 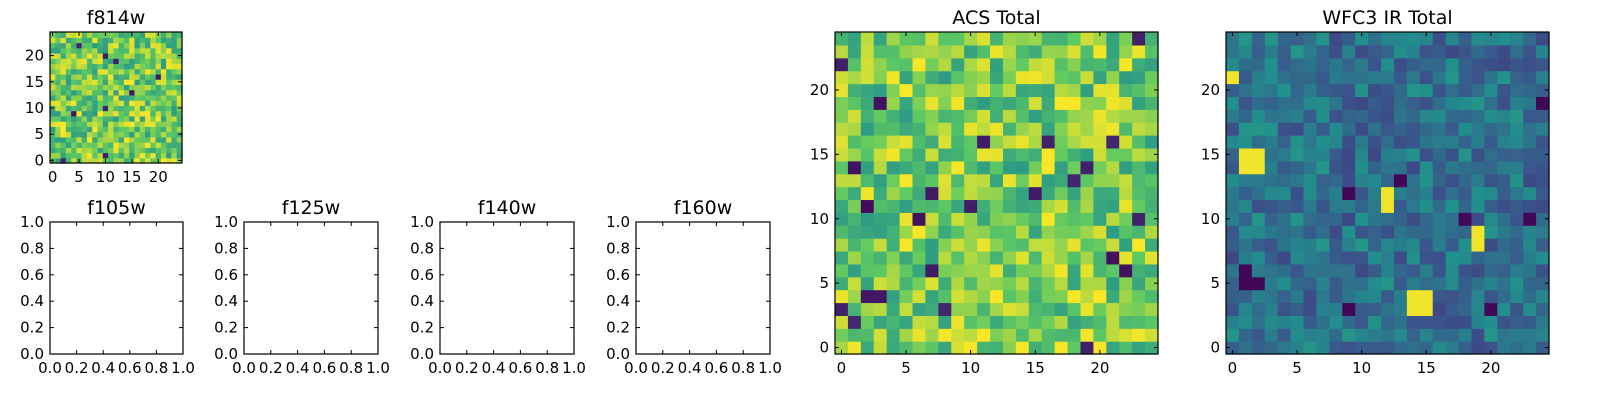 What do you see at coordinates (547, 368) in the screenshot?
I see `x-tick-label: 0.8` at bounding box center [547, 368].